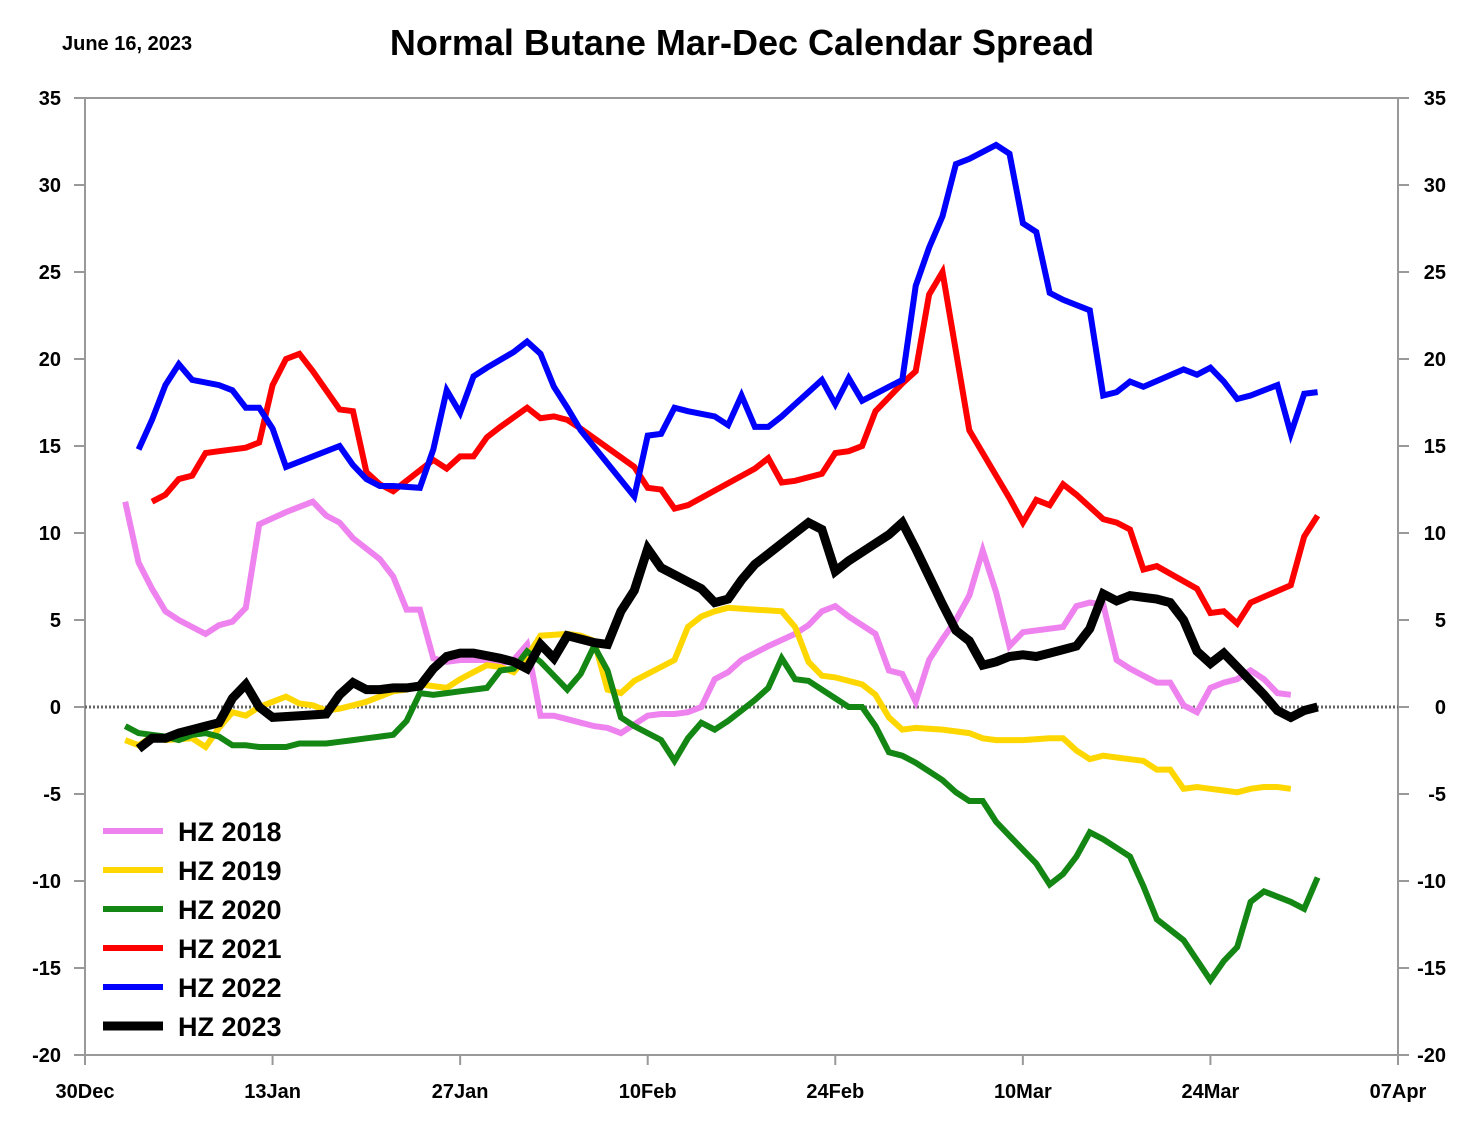 This screenshot has width=1484, height=1140. I want to click on y-tick-label-right: -5, so click(1437, 795).